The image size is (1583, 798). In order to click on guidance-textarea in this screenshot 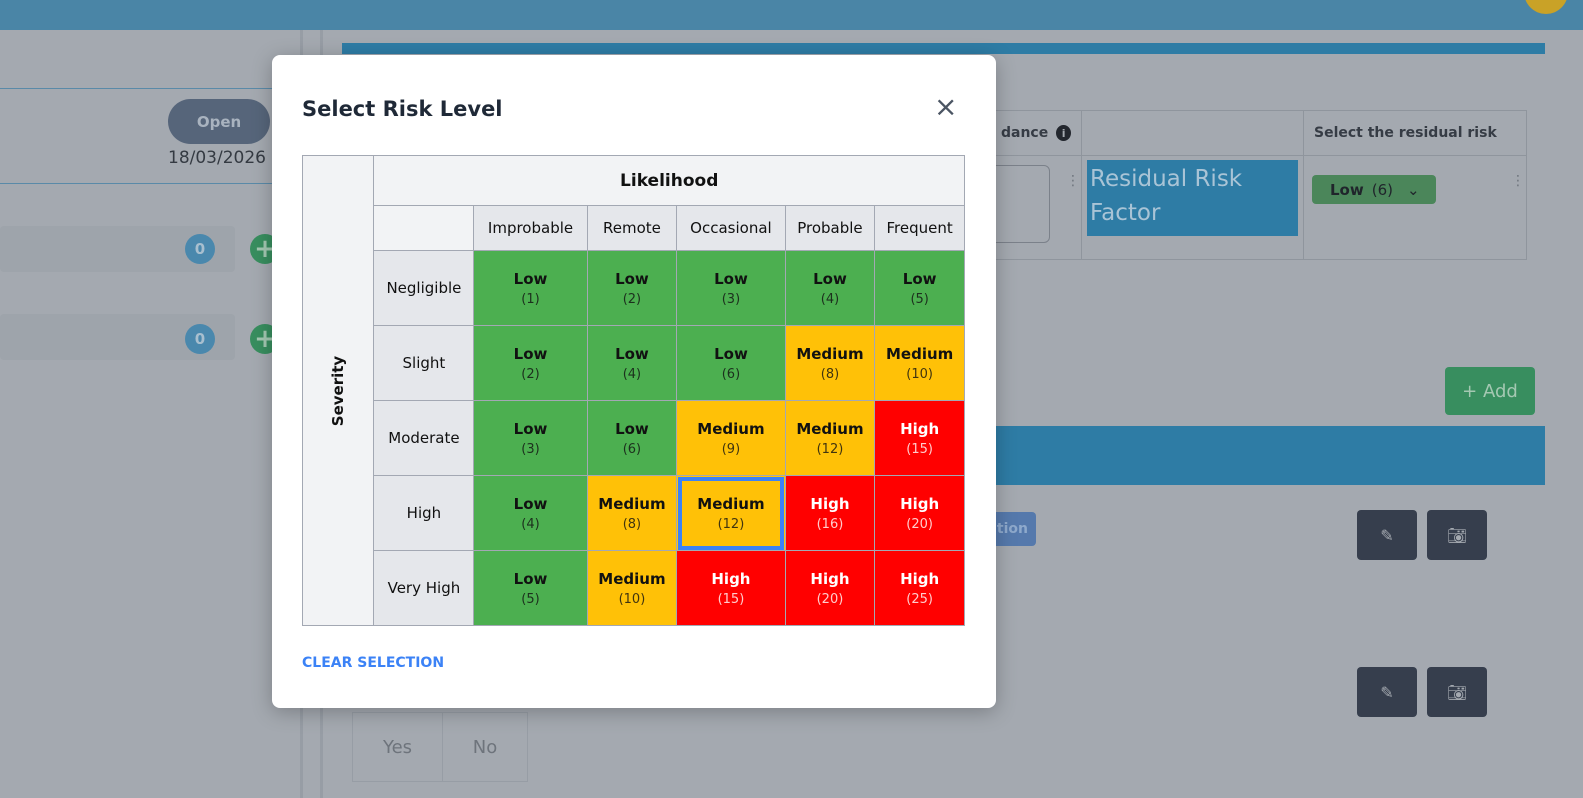, I will do `click(1020, 204)`.